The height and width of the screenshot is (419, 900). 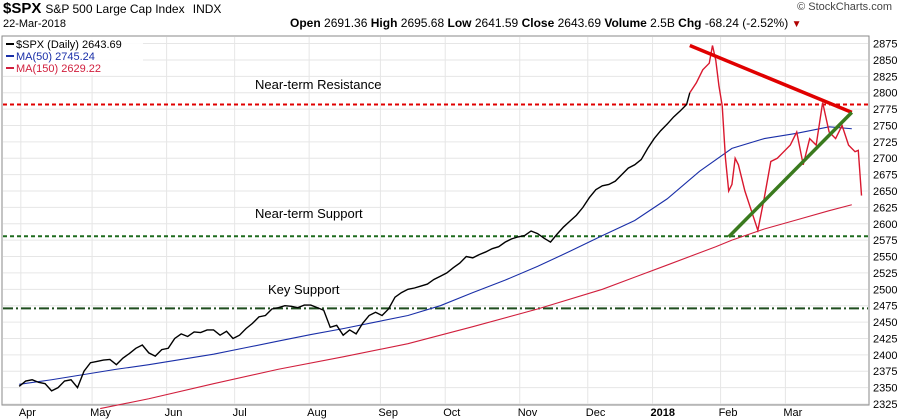 I want to click on volume-label: Volume, so click(x=625, y=23).